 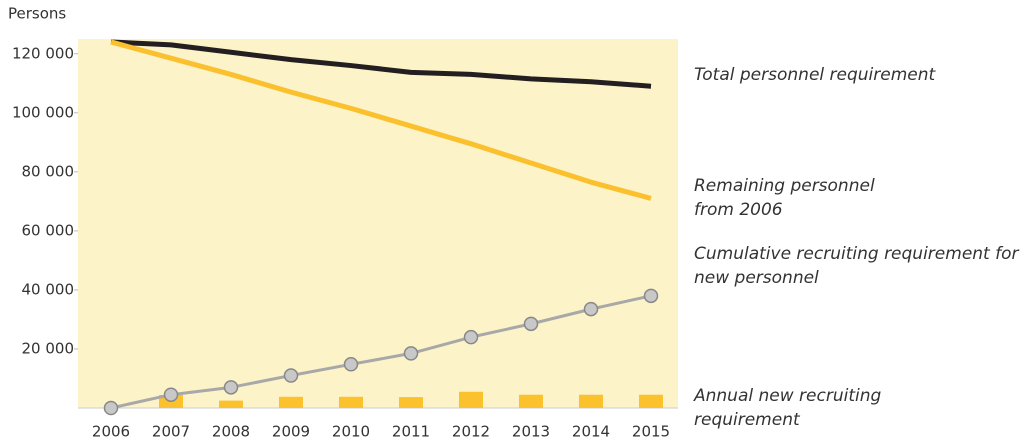 What do you see at coordinates (787, 396) in the screenshot?
I see `series-label-line: Annual new recruiting` at bounding box center [787, 396].